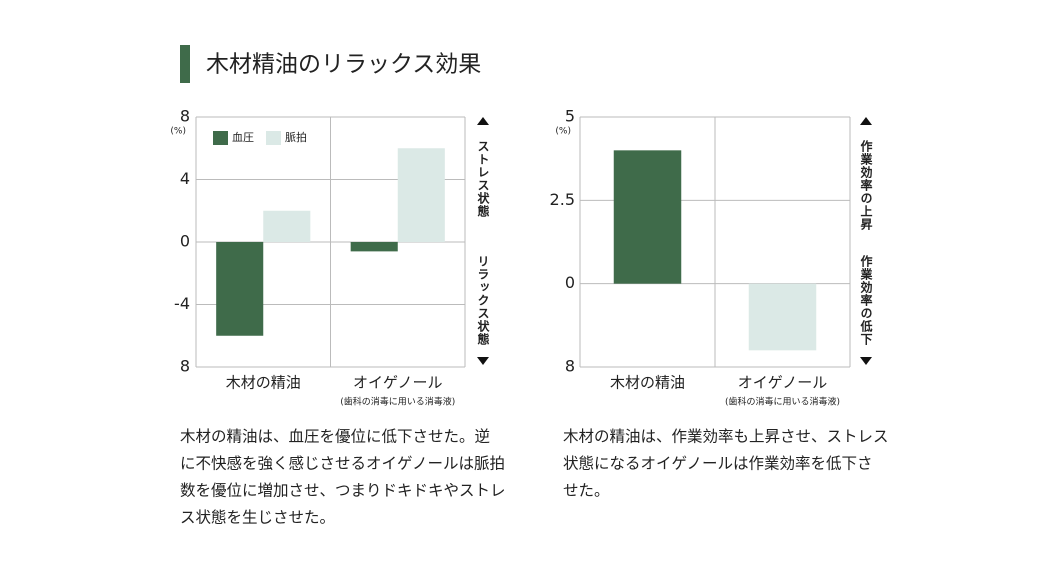 Image resolution: width=1040 pixels, height=574 pixels. What do you see at coordinates (257, 518) in the screenshot?
I see `caption-line: ス状態を生じさせた。` at bounding box center [257, 518].